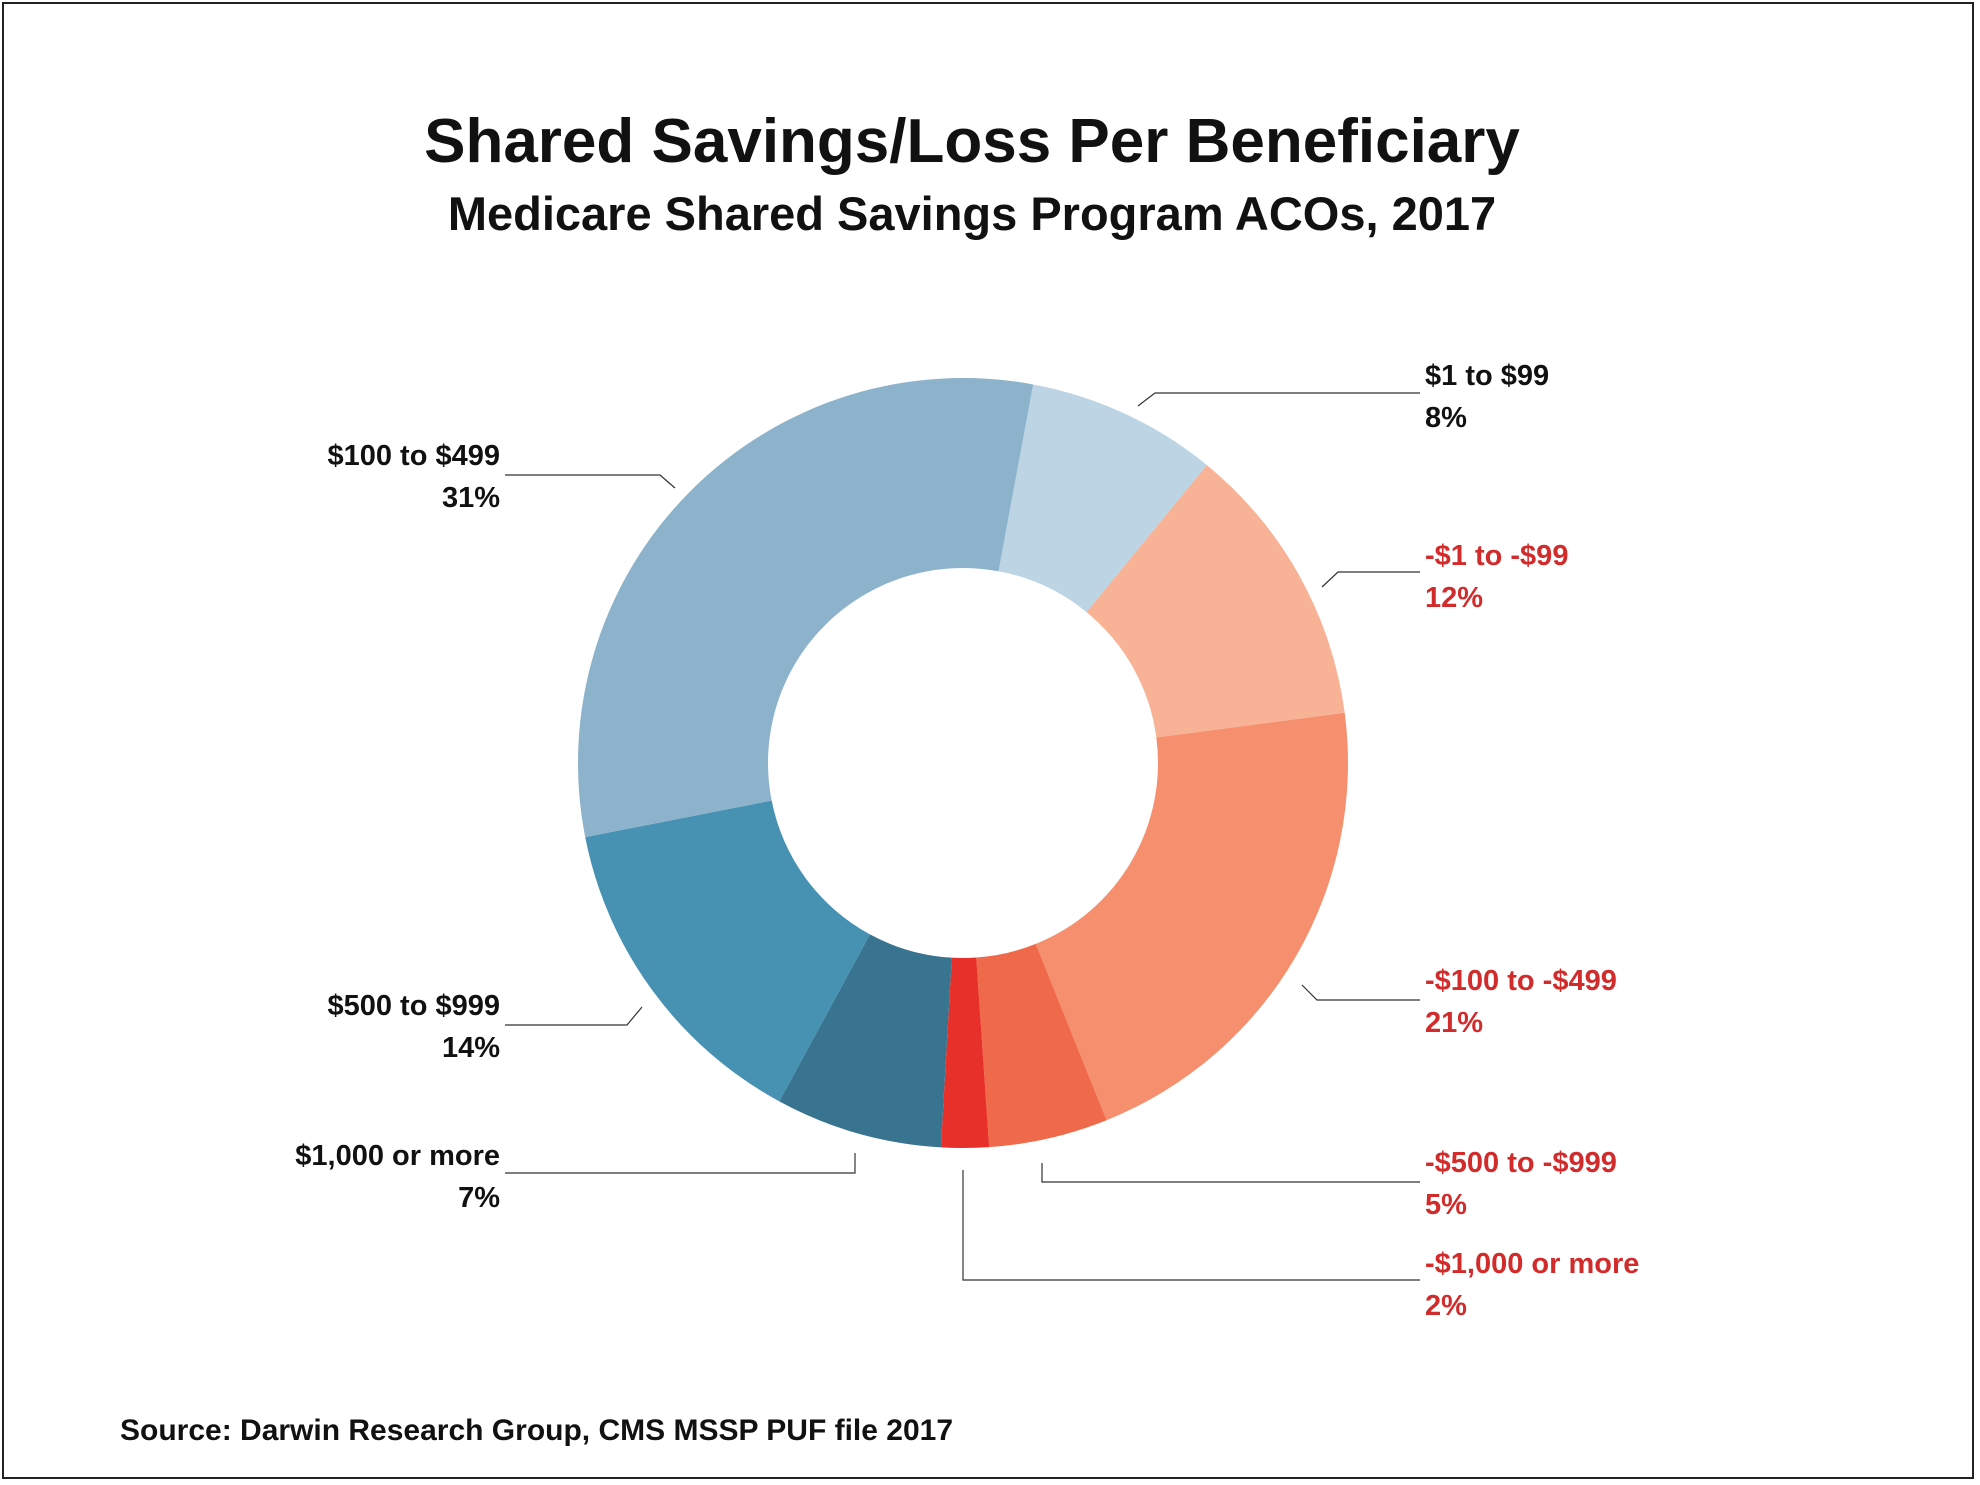 The width and height of the screenshot is (1980, 1485). Describe the element at coordinates (471, 498) in the screenshot. I see `slice-value-7: 31%` at that location.